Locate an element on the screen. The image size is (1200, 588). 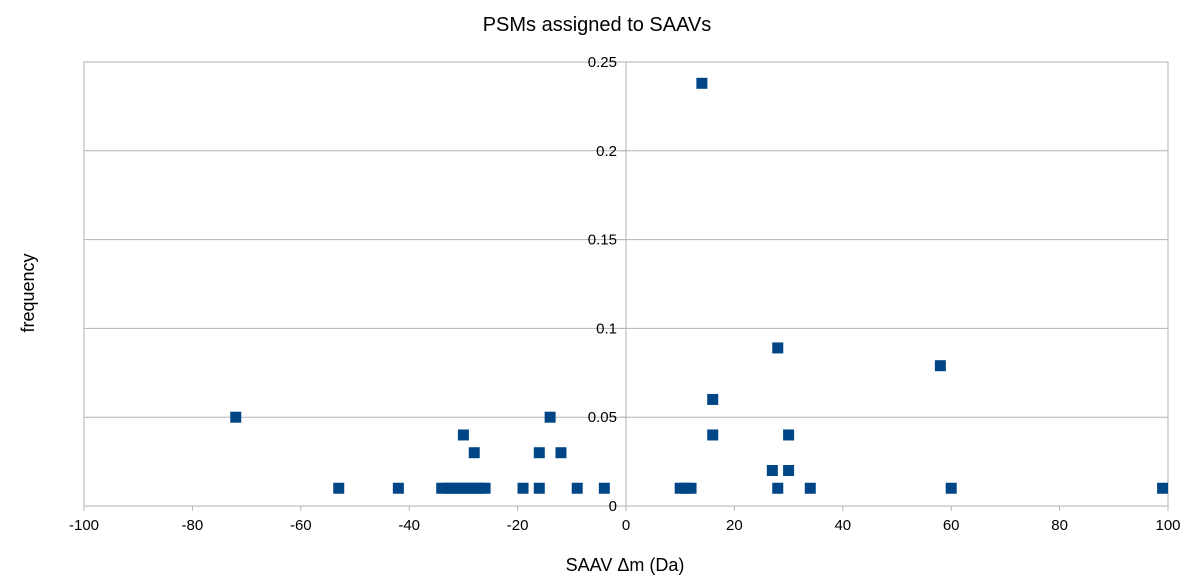
y-tick-label: 0.2 is located at coordinates (606, 151).